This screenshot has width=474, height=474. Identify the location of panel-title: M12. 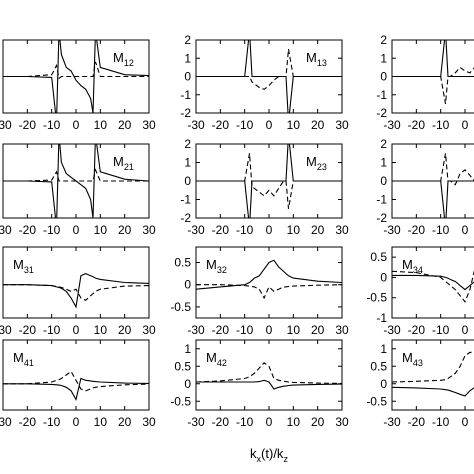
(123, 59).